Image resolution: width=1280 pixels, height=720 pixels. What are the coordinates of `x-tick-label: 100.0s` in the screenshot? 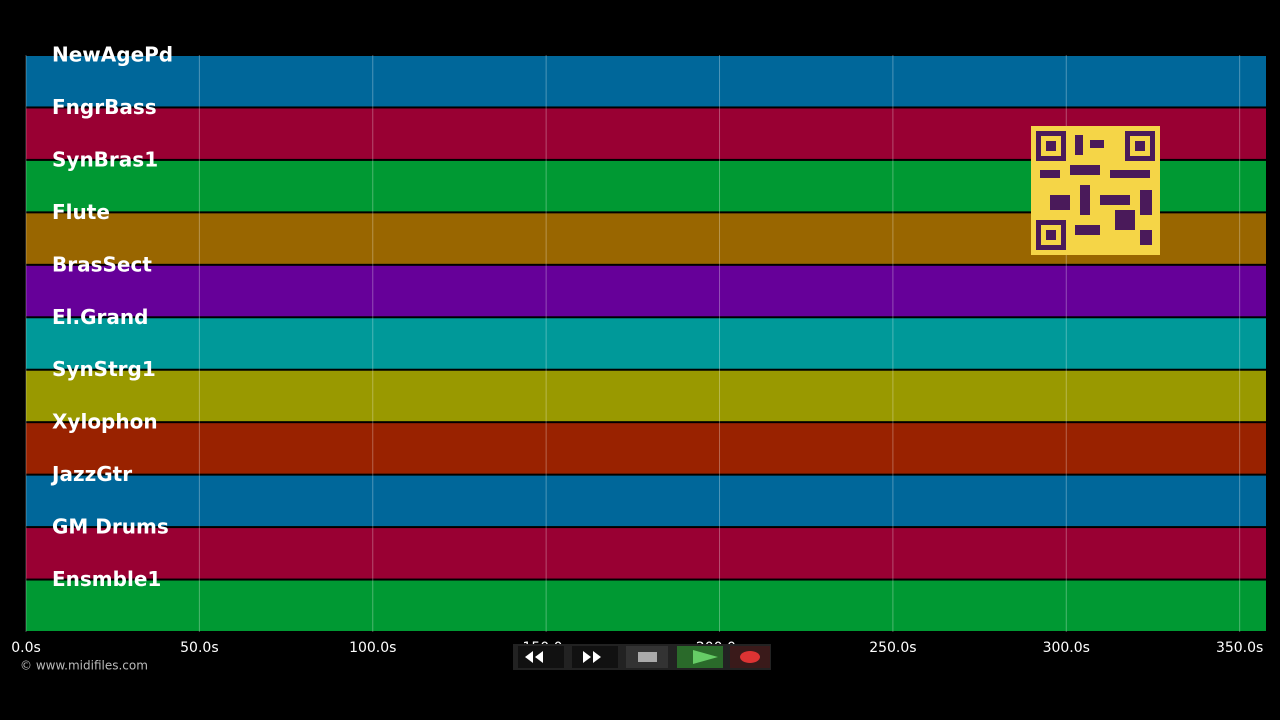 It's located at (372, 648).